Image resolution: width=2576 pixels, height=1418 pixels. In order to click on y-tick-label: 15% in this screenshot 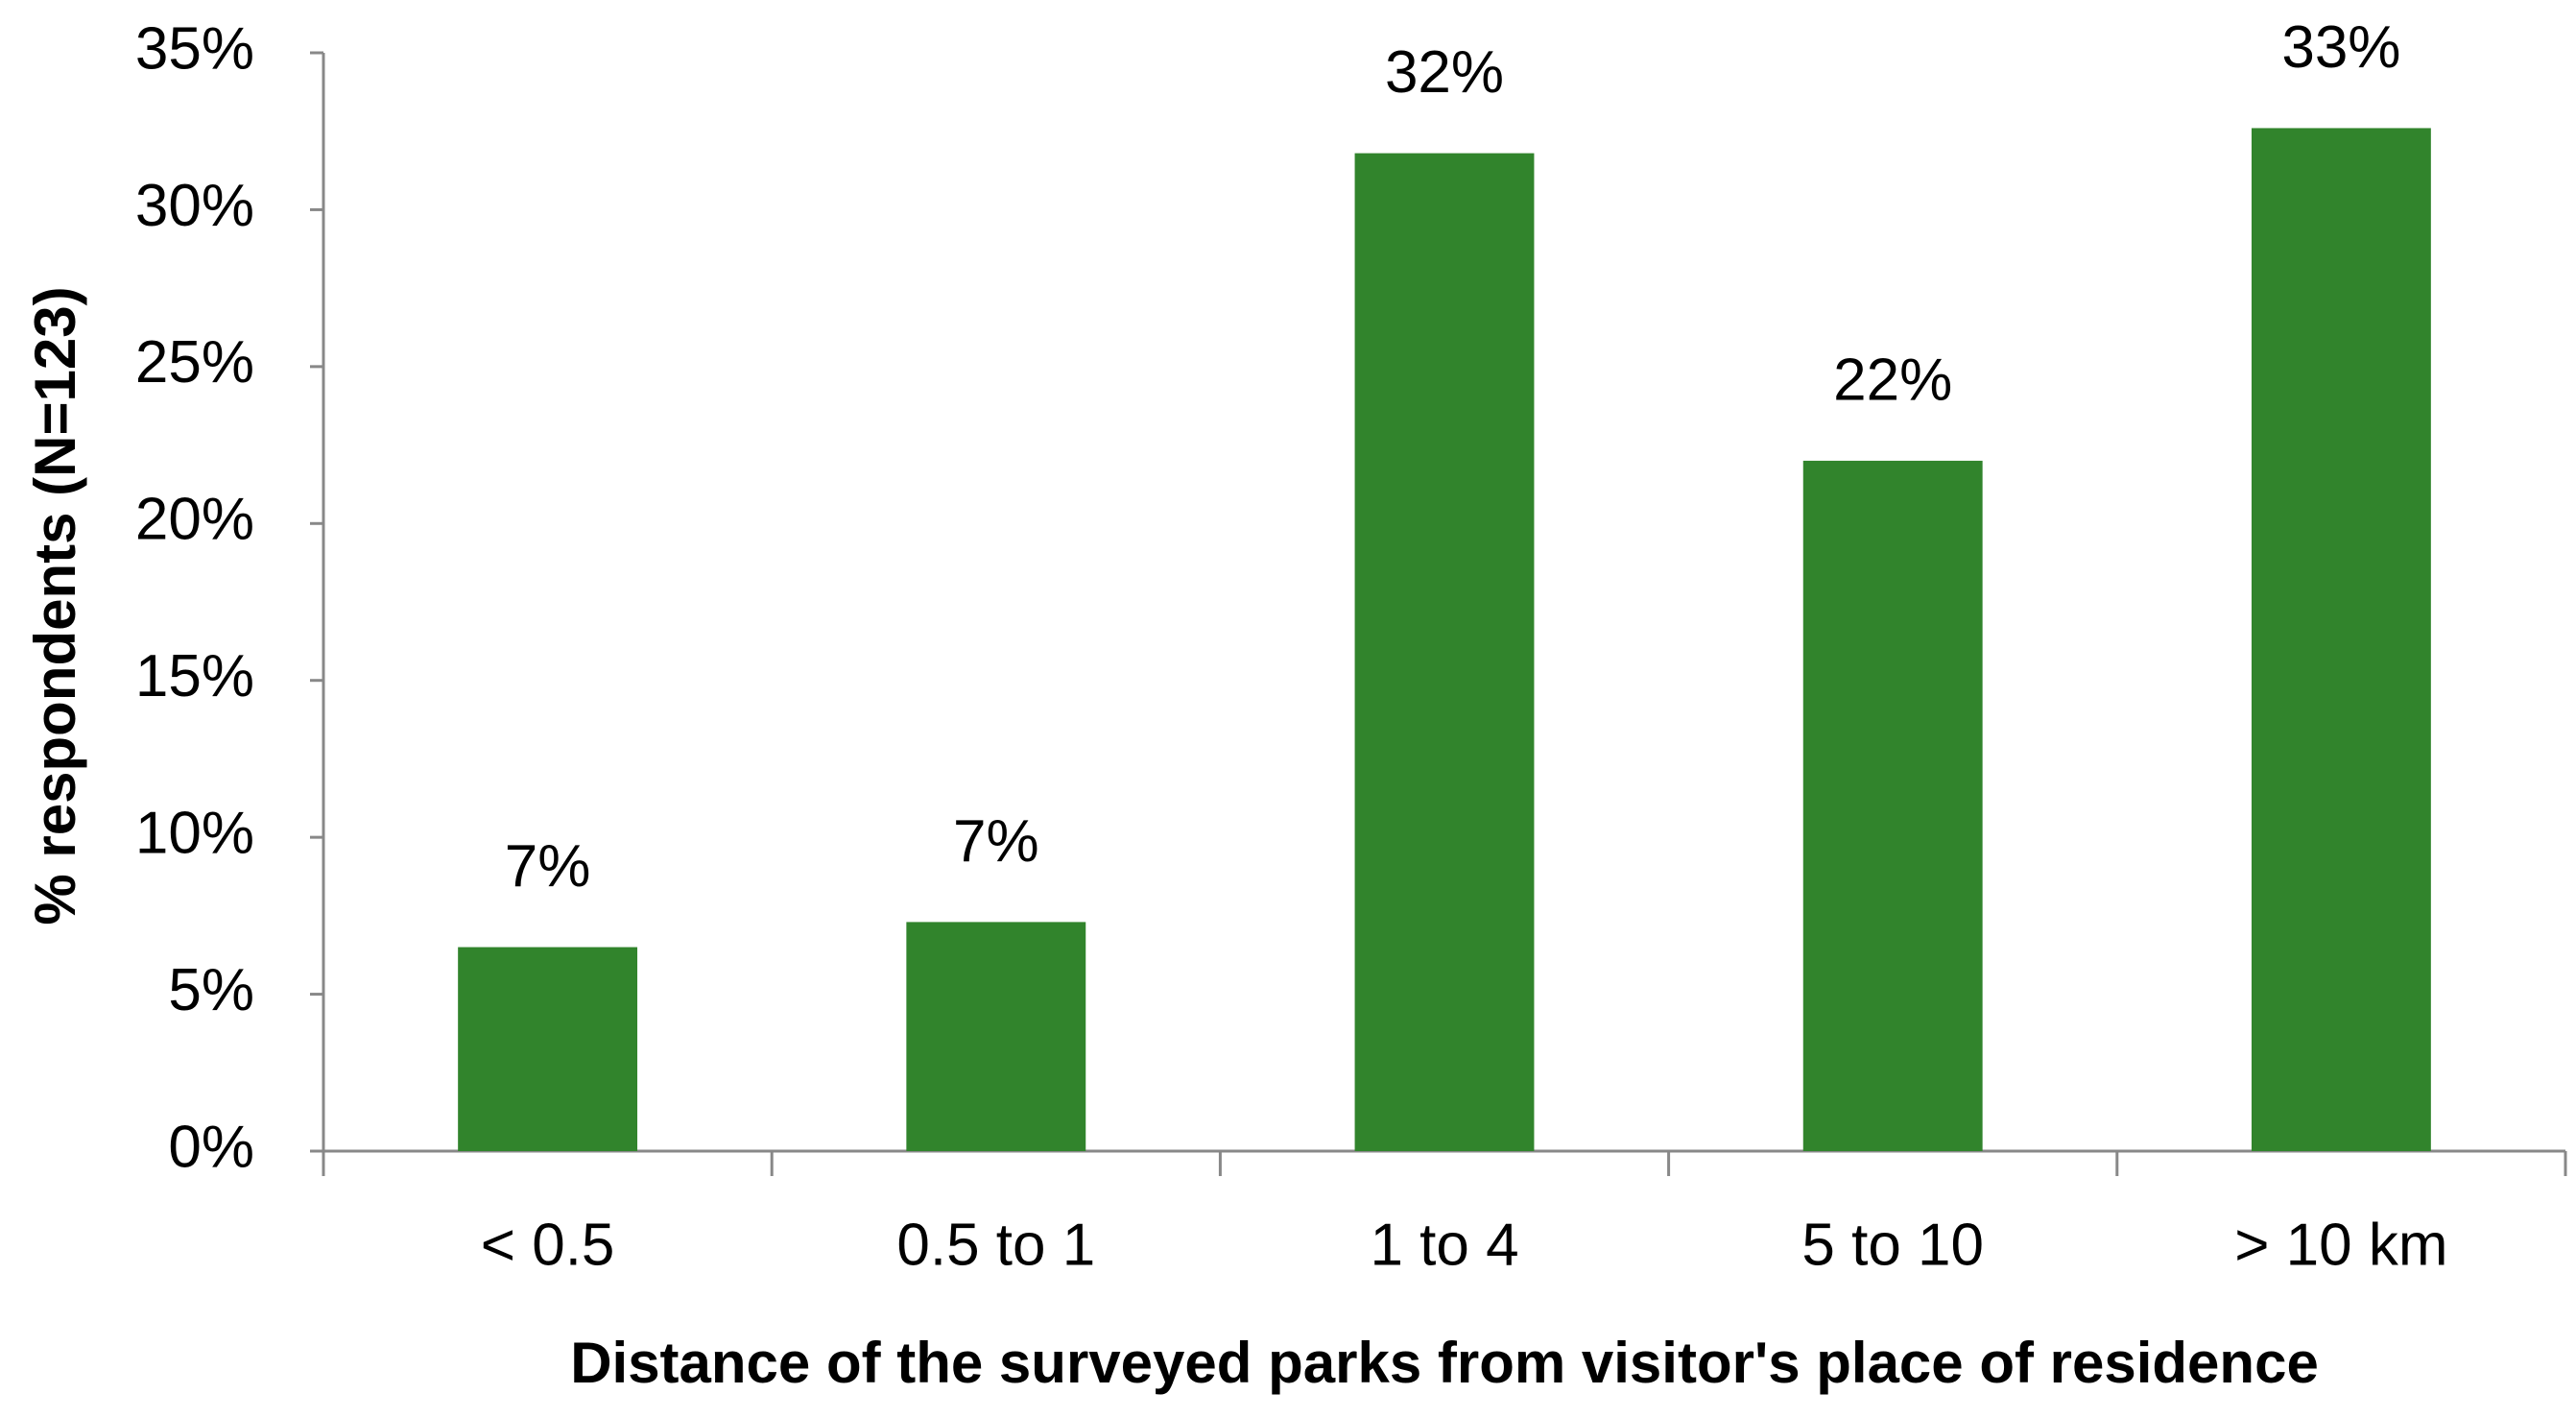, I will do `click(194, 676)`.